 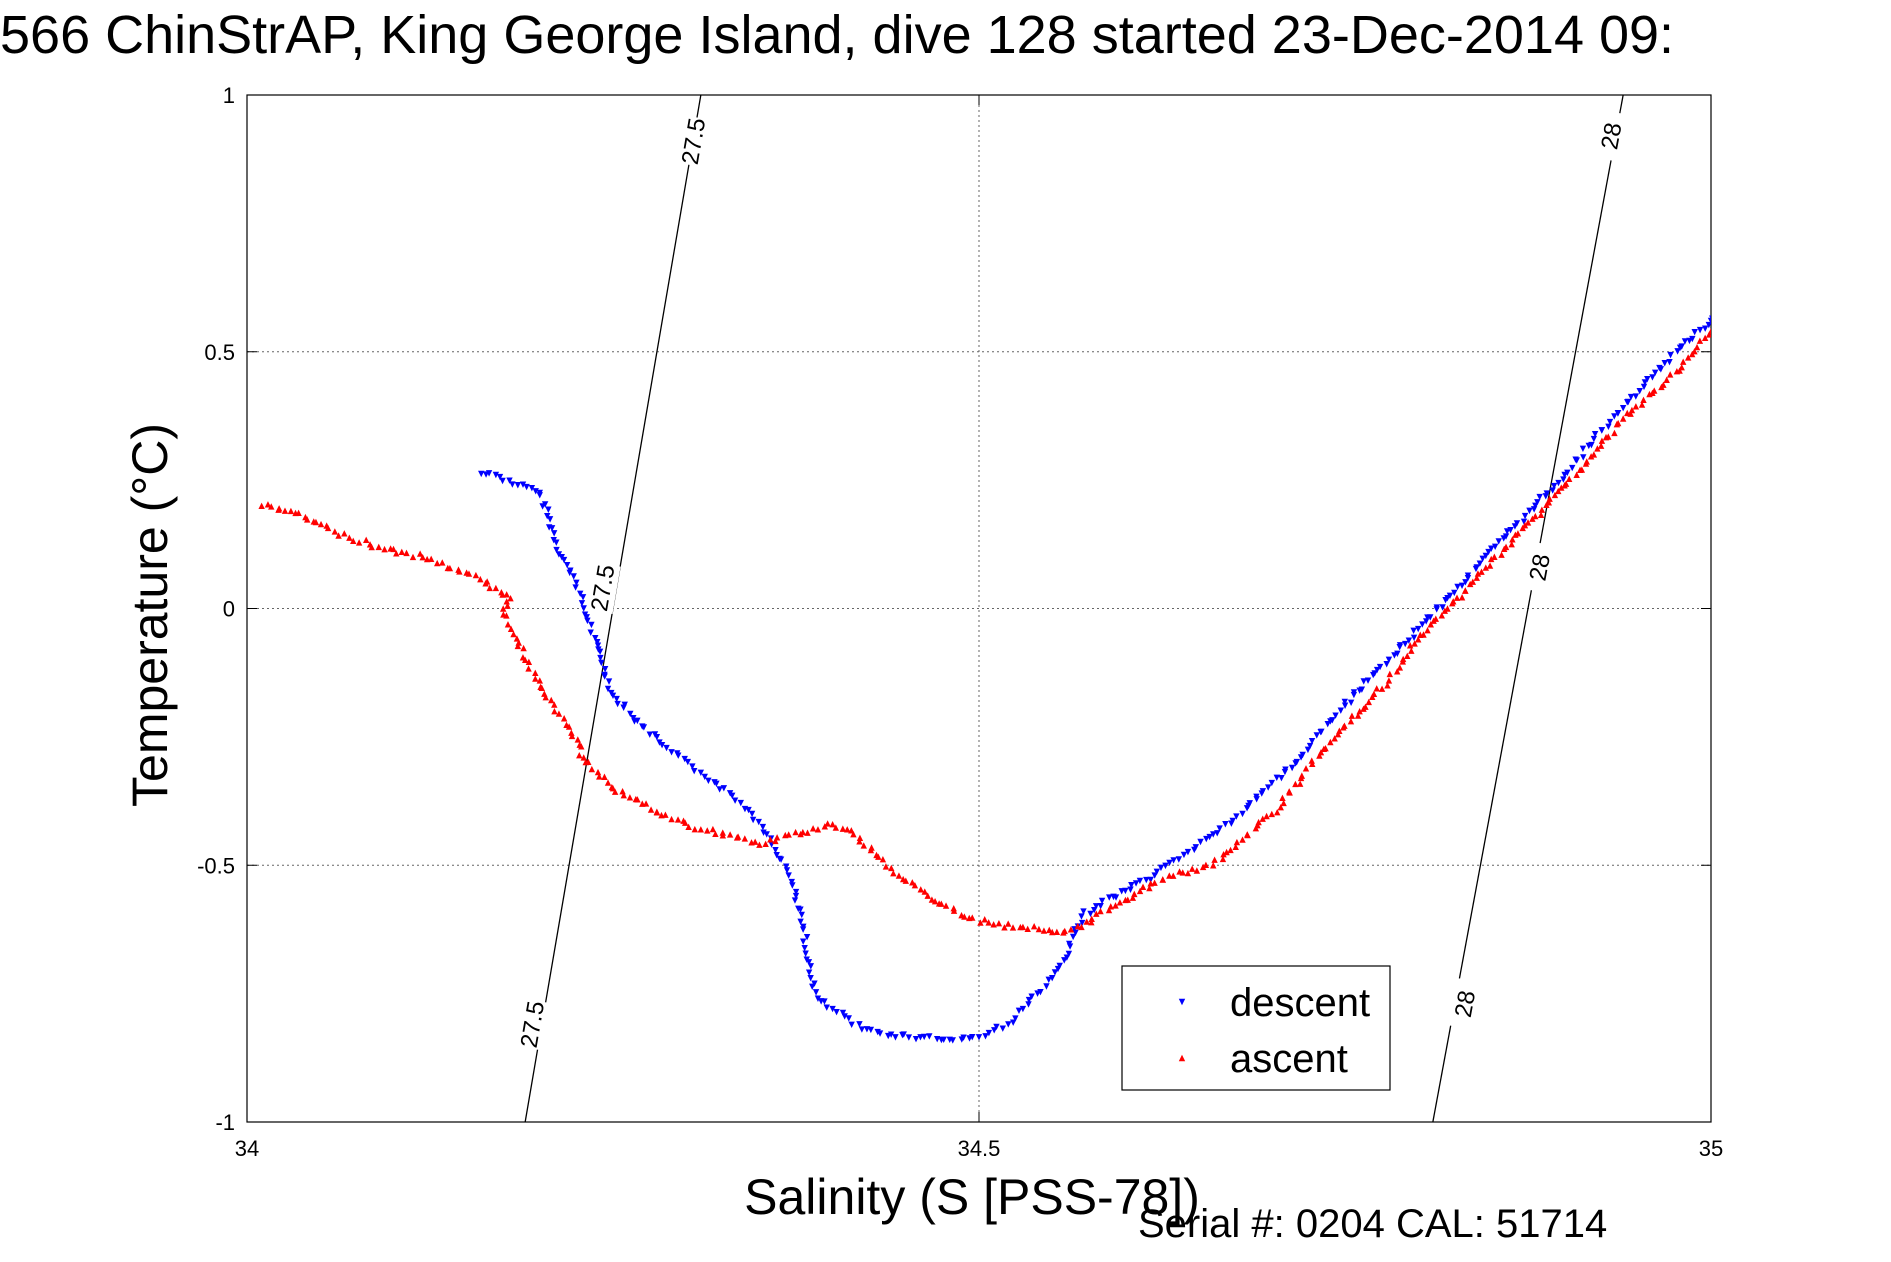 I want to click on y-tick-label: 1, so click(x=229, y=95).